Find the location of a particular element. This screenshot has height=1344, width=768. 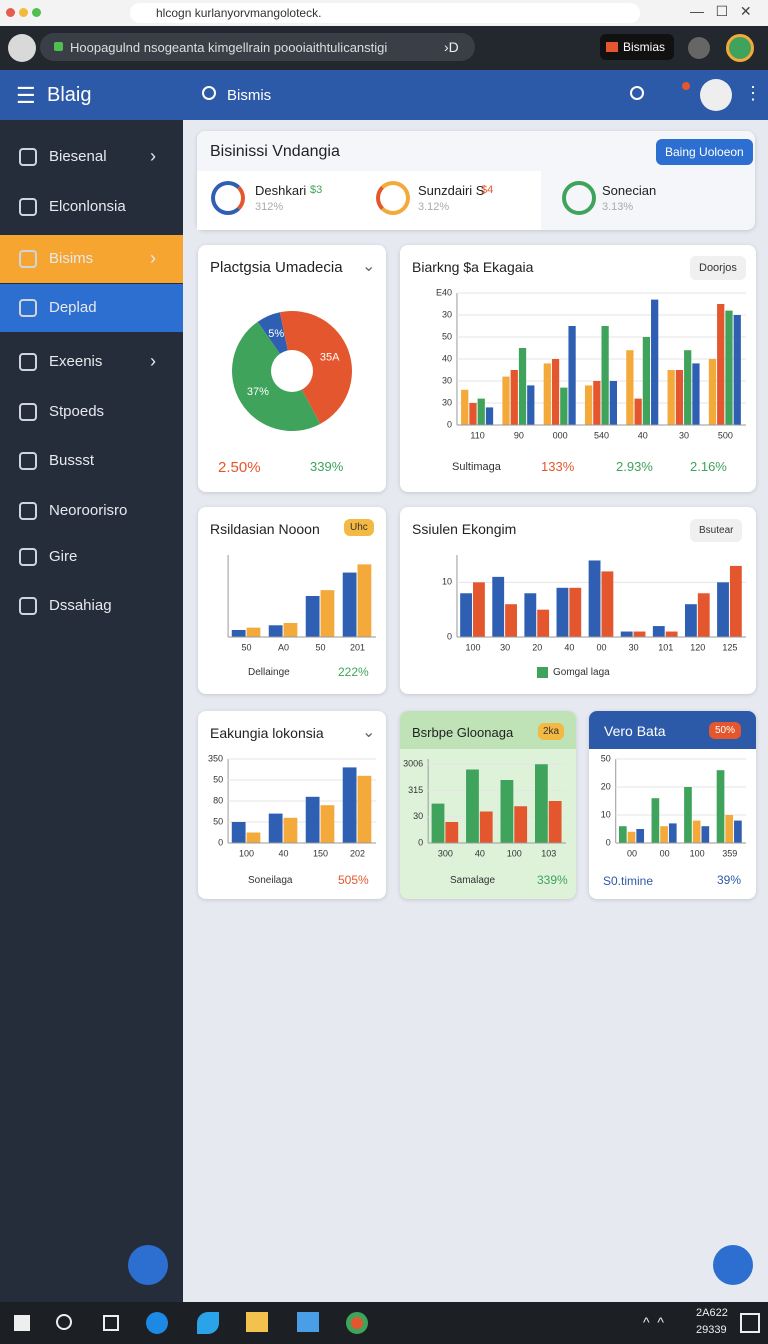

x-tick-label: 125 is located at coordinates (729, 647).